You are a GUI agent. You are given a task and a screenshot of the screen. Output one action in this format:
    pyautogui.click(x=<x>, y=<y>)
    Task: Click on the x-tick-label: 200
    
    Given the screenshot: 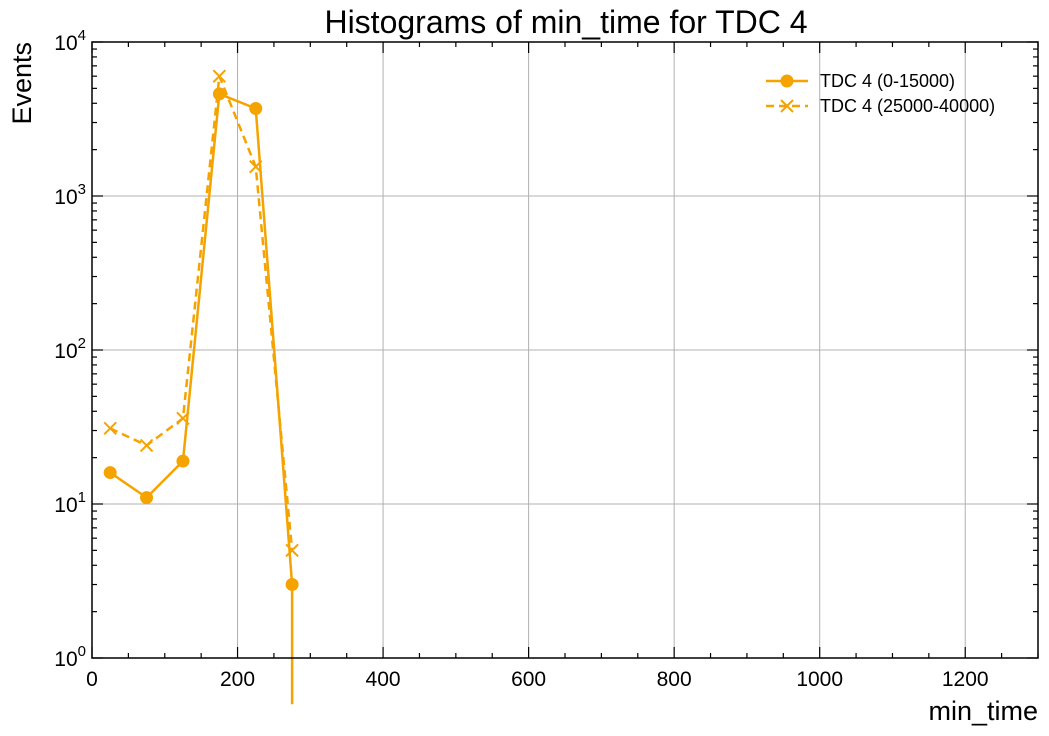 What is the action you would take?
    pyautogui.click(x=237, y=679)
    